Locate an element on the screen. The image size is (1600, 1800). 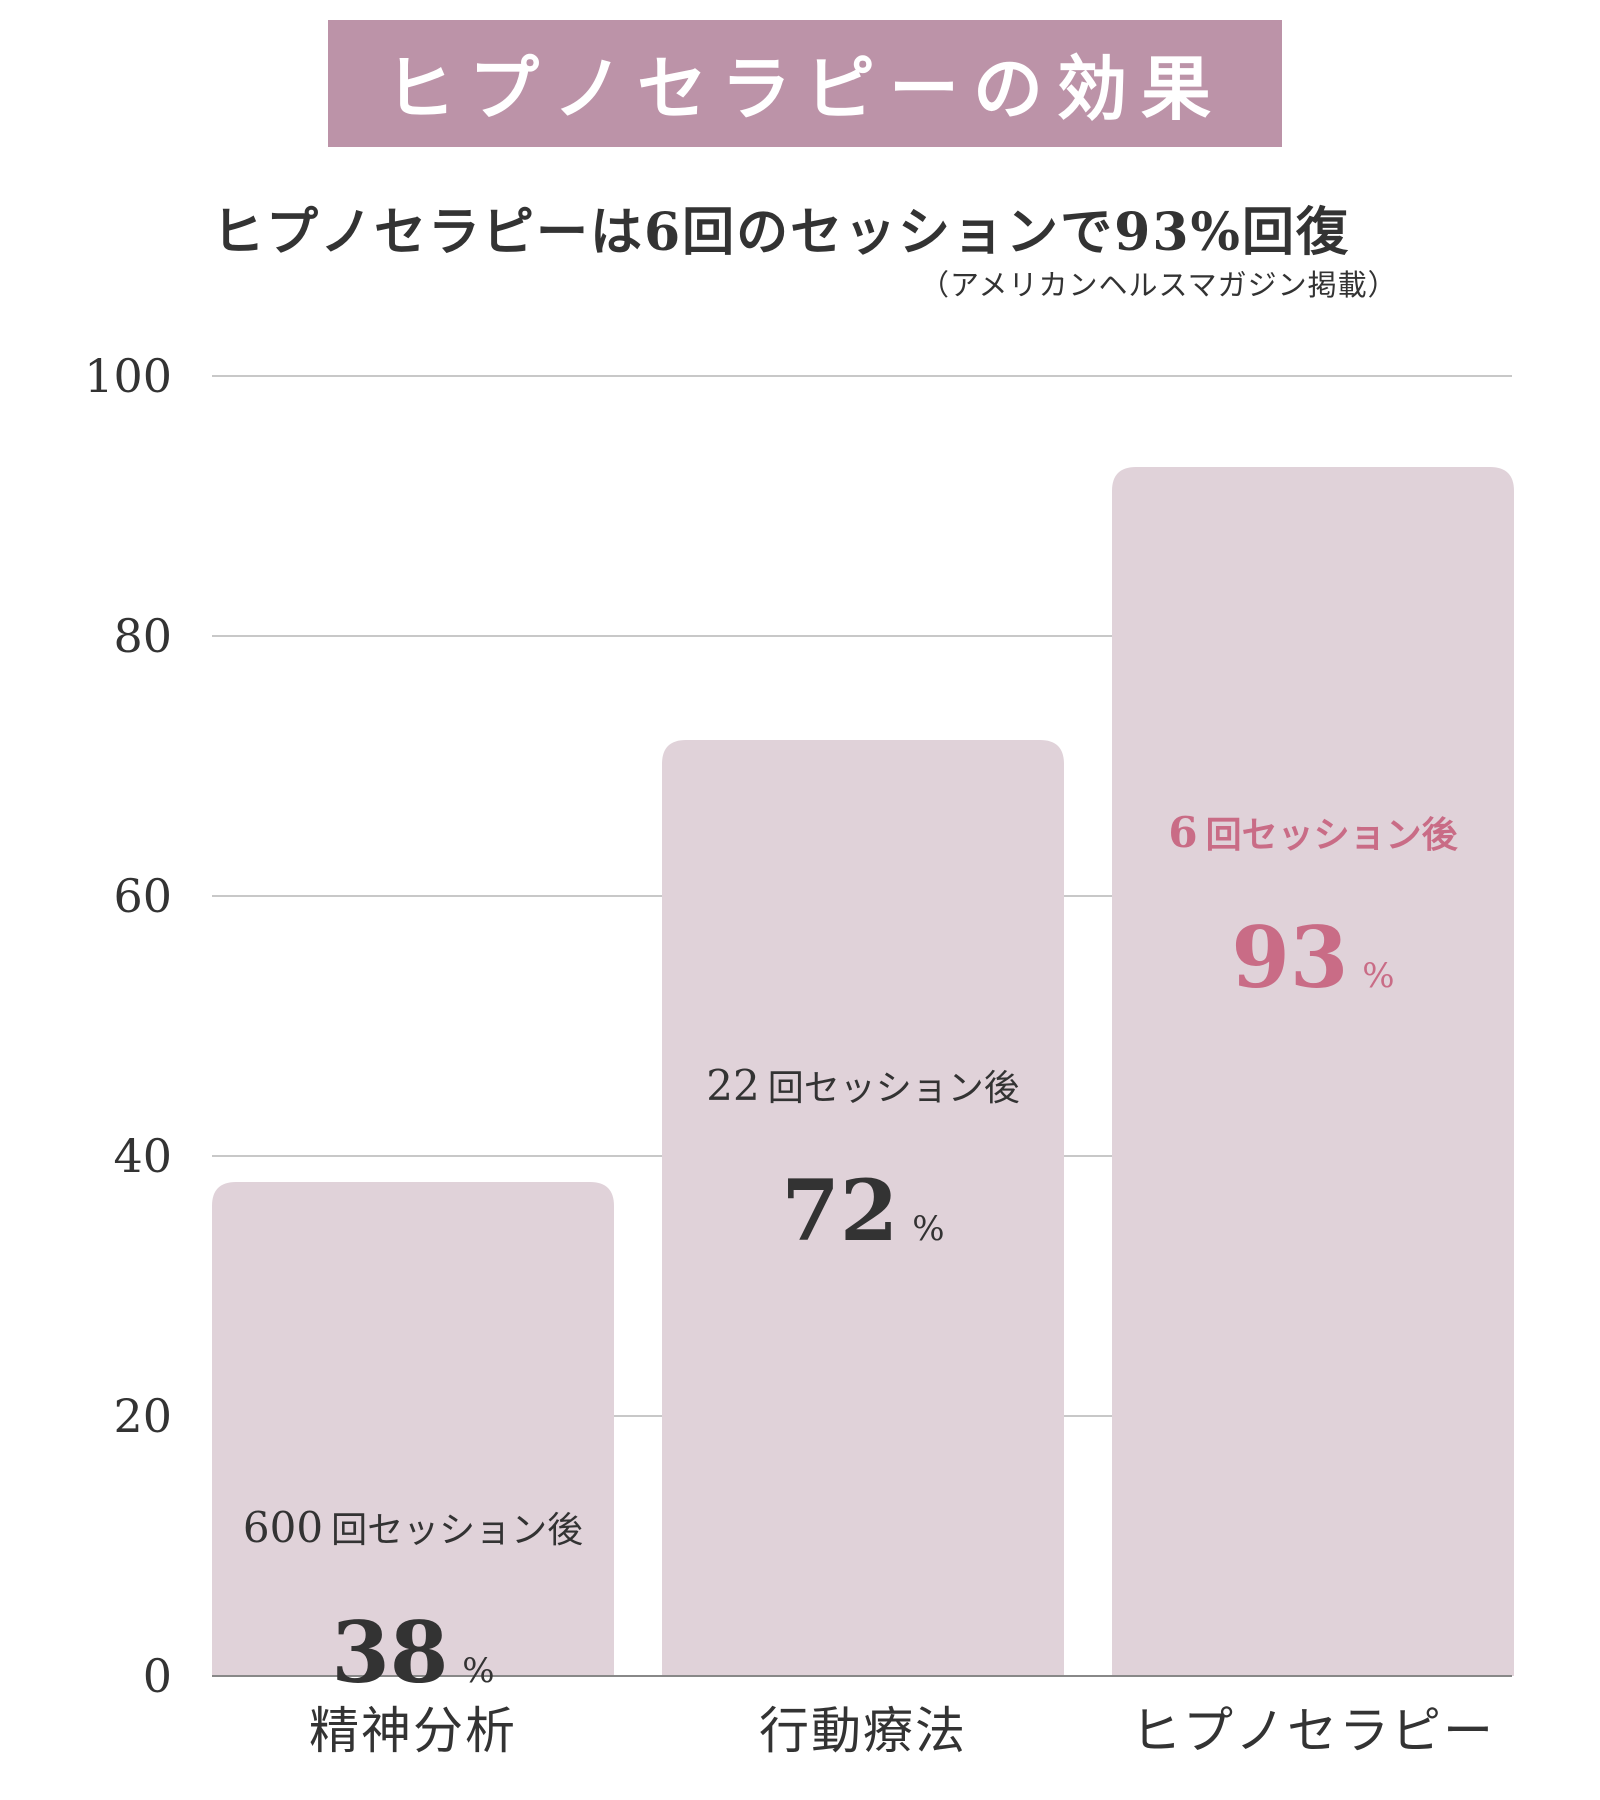
x-tick-label: 行動療法 is located at coordinates (863, 1731).